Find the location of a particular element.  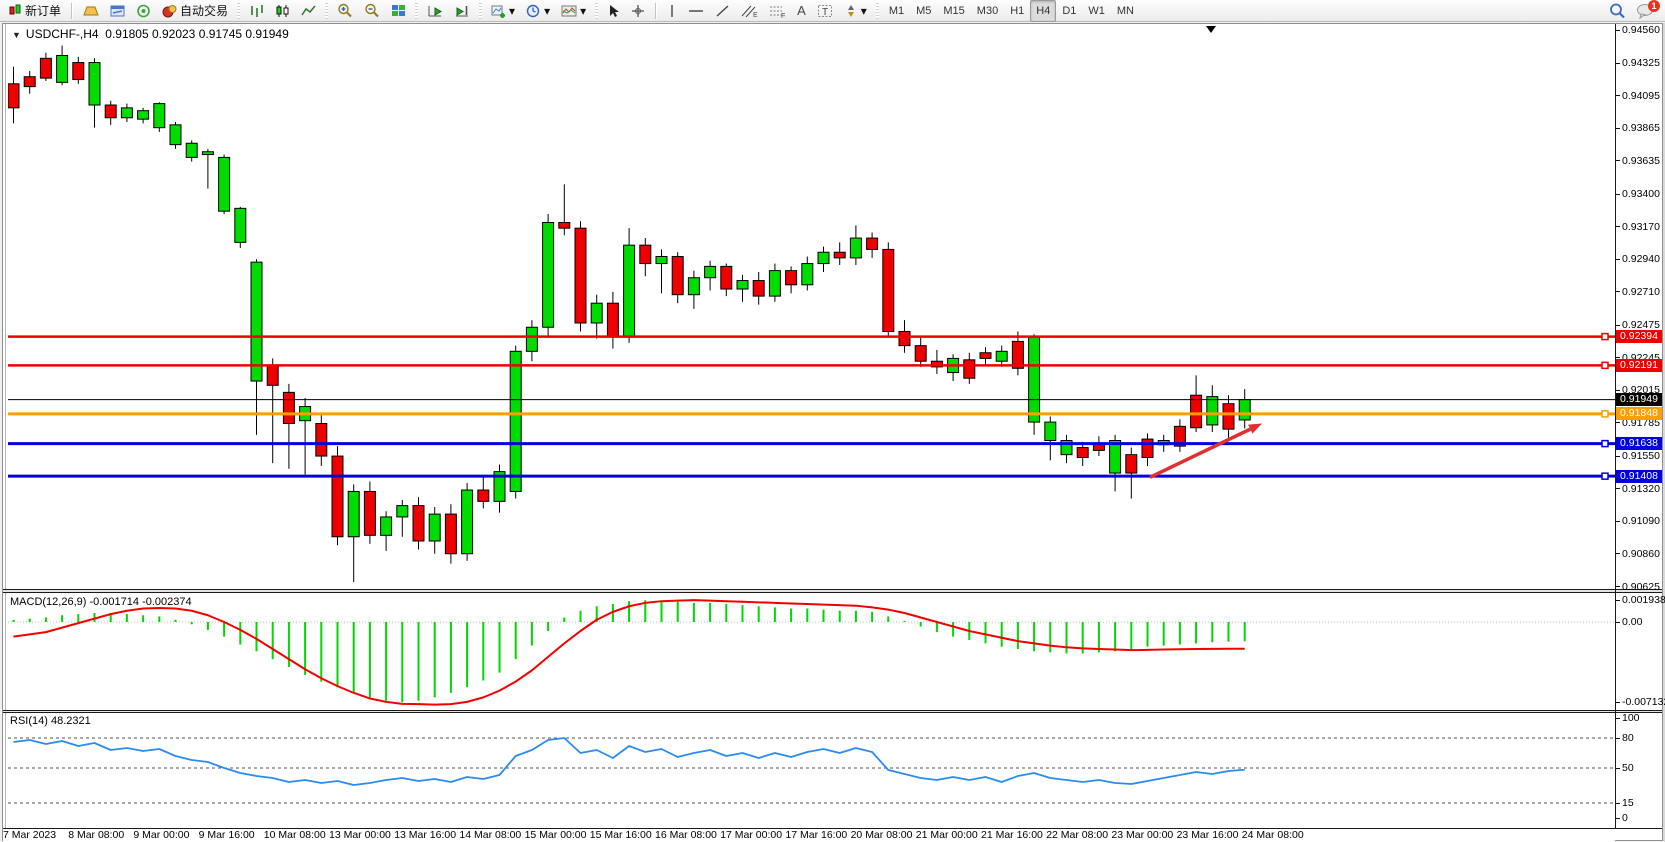

candle-chart-button is located at coordinates (282, 11).